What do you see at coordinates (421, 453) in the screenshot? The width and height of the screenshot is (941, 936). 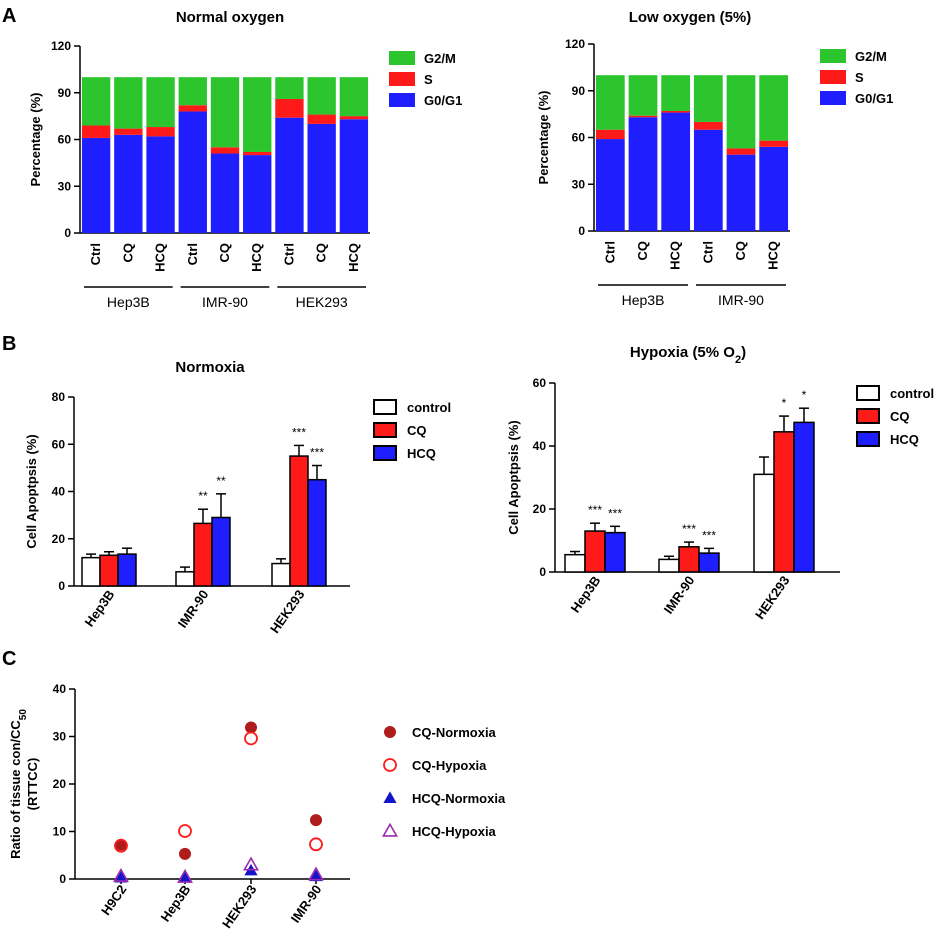 I see `legend-label-hcq: HCQ` at bounding box center [421, 453].